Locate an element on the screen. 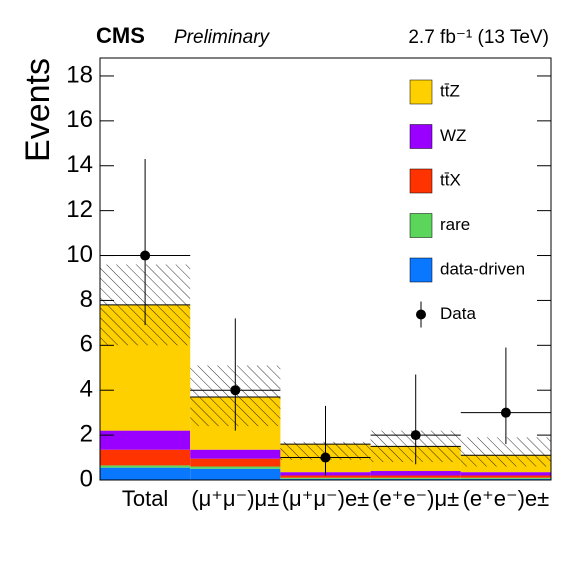 This screenshot has height=569, width=580. luminosity: 2.7 fb⁻¹ (13 TeV) is located at coordinates (478, 37).